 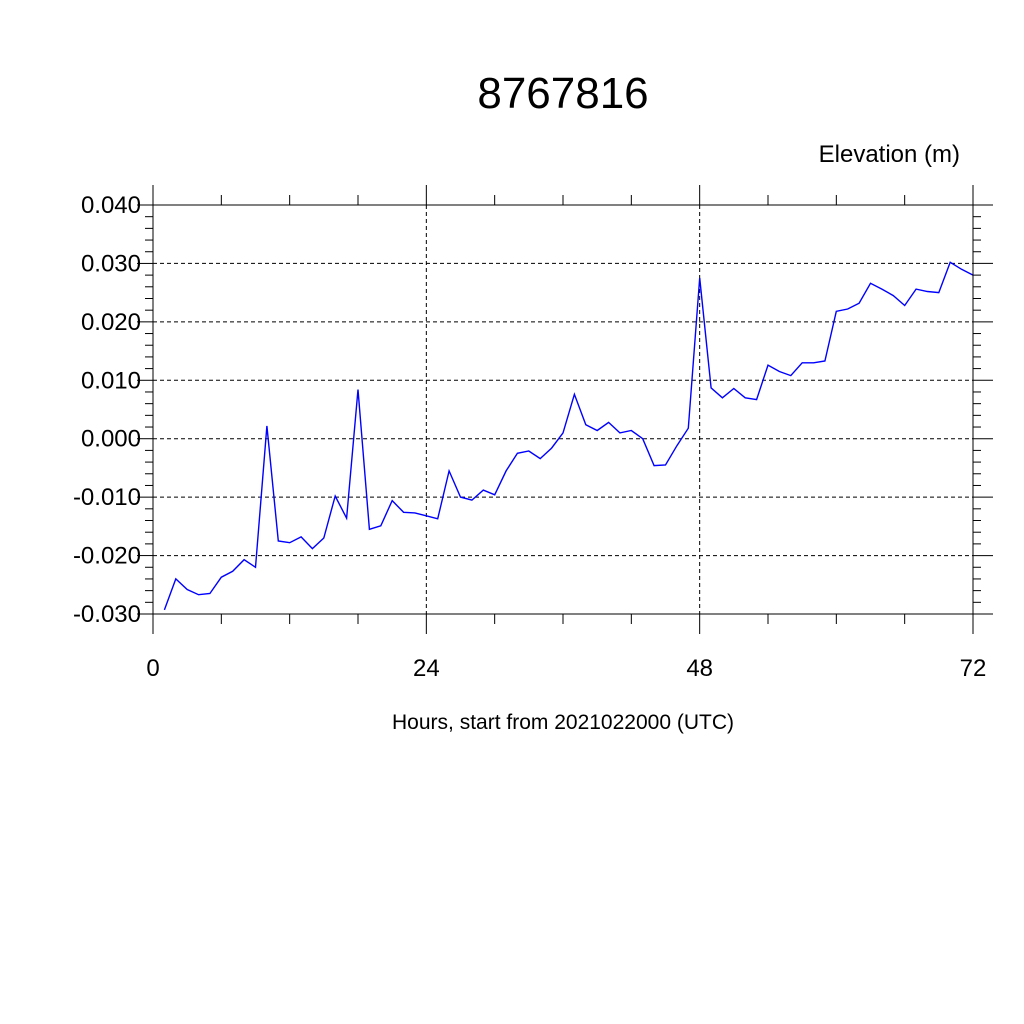 I want to click on y-tick-label: 0.030, so click(x=111, y=263).